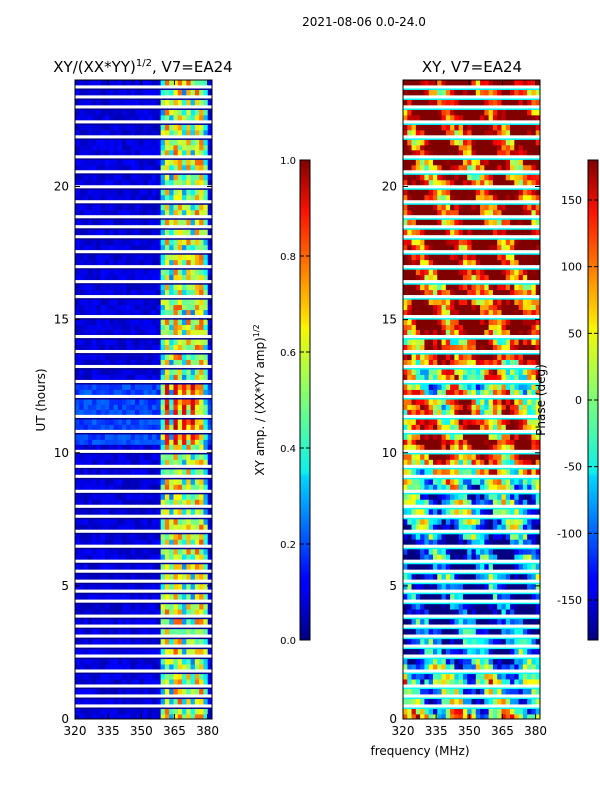 The image size is (600, 804). What do you see at coordinates (288, 545) in the screenshot?
I see `colorbar-tick-label: 0.2` at bounding box center [288, 545].